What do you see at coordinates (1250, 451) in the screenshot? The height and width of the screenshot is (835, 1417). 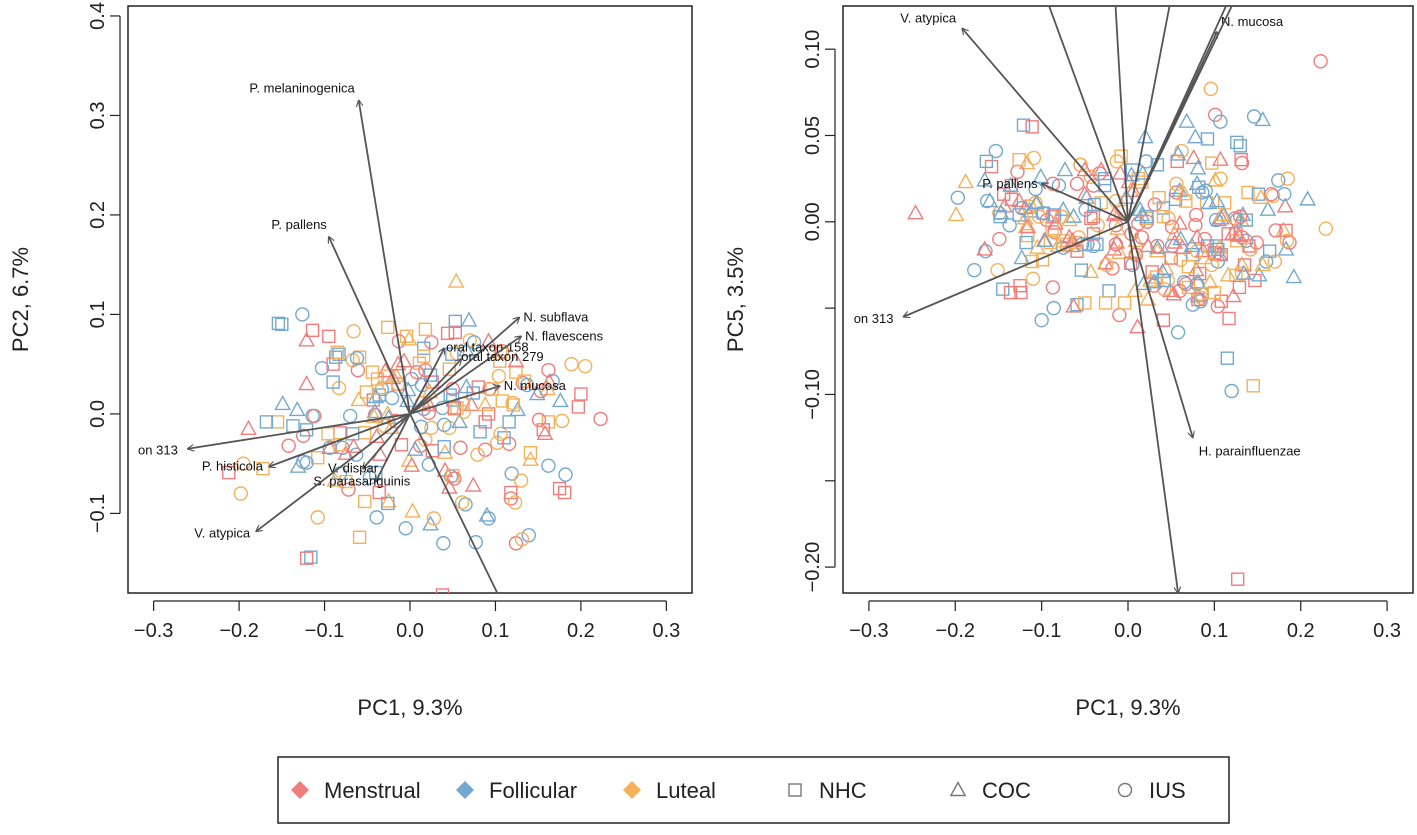 I see `arrow-label: H. parainfluenzae` at bounding box center [1250, 451].